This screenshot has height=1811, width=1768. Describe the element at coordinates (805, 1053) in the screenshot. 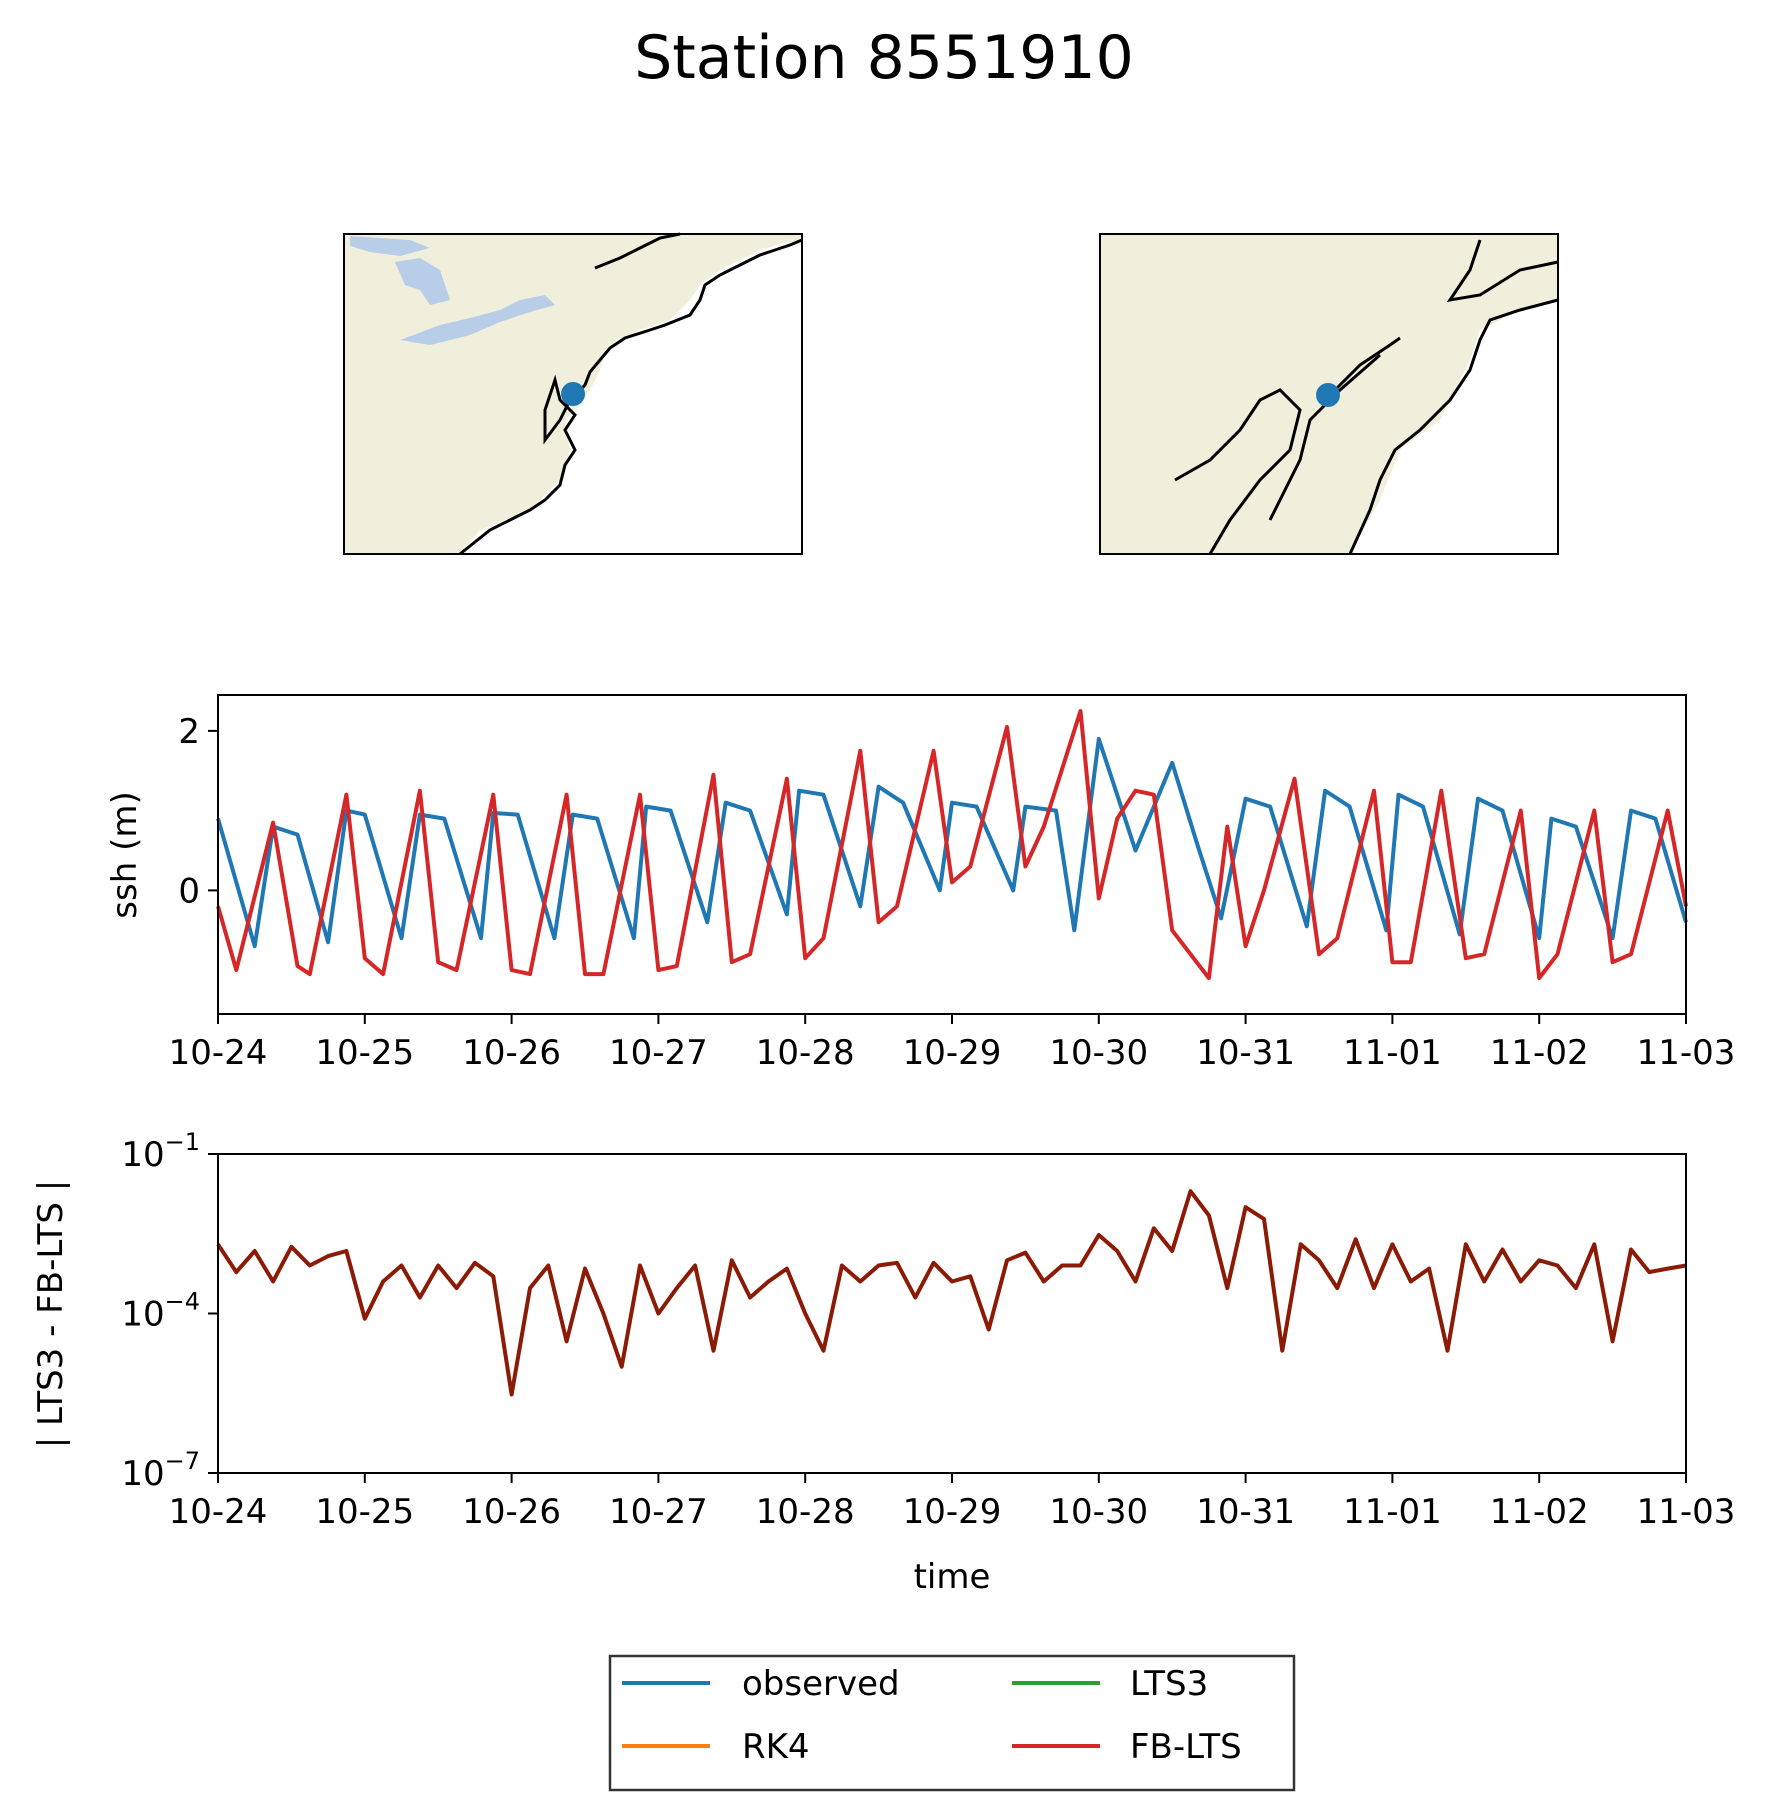

I see `ssh-chart-xtick-label: 10-28` at that location.